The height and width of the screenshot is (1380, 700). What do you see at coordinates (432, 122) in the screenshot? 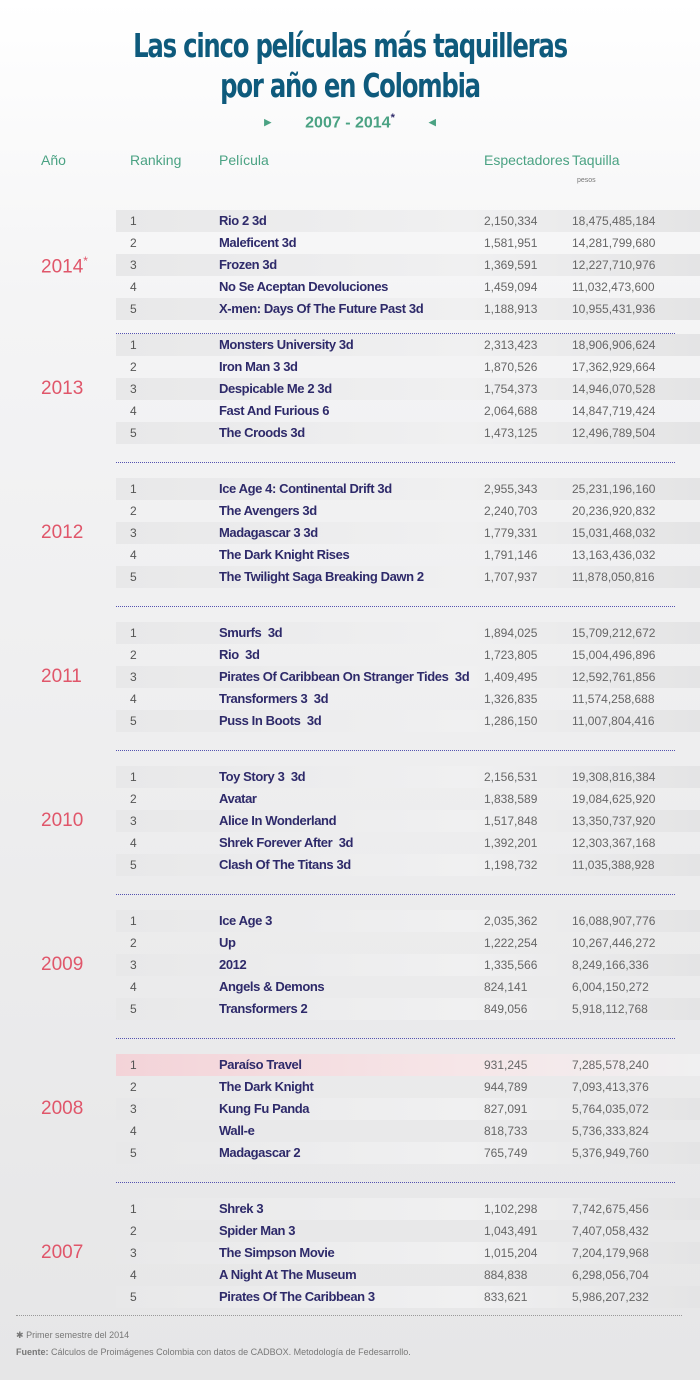
I see `arrow-left-icon: ◀` at bounding box center [432, 122].